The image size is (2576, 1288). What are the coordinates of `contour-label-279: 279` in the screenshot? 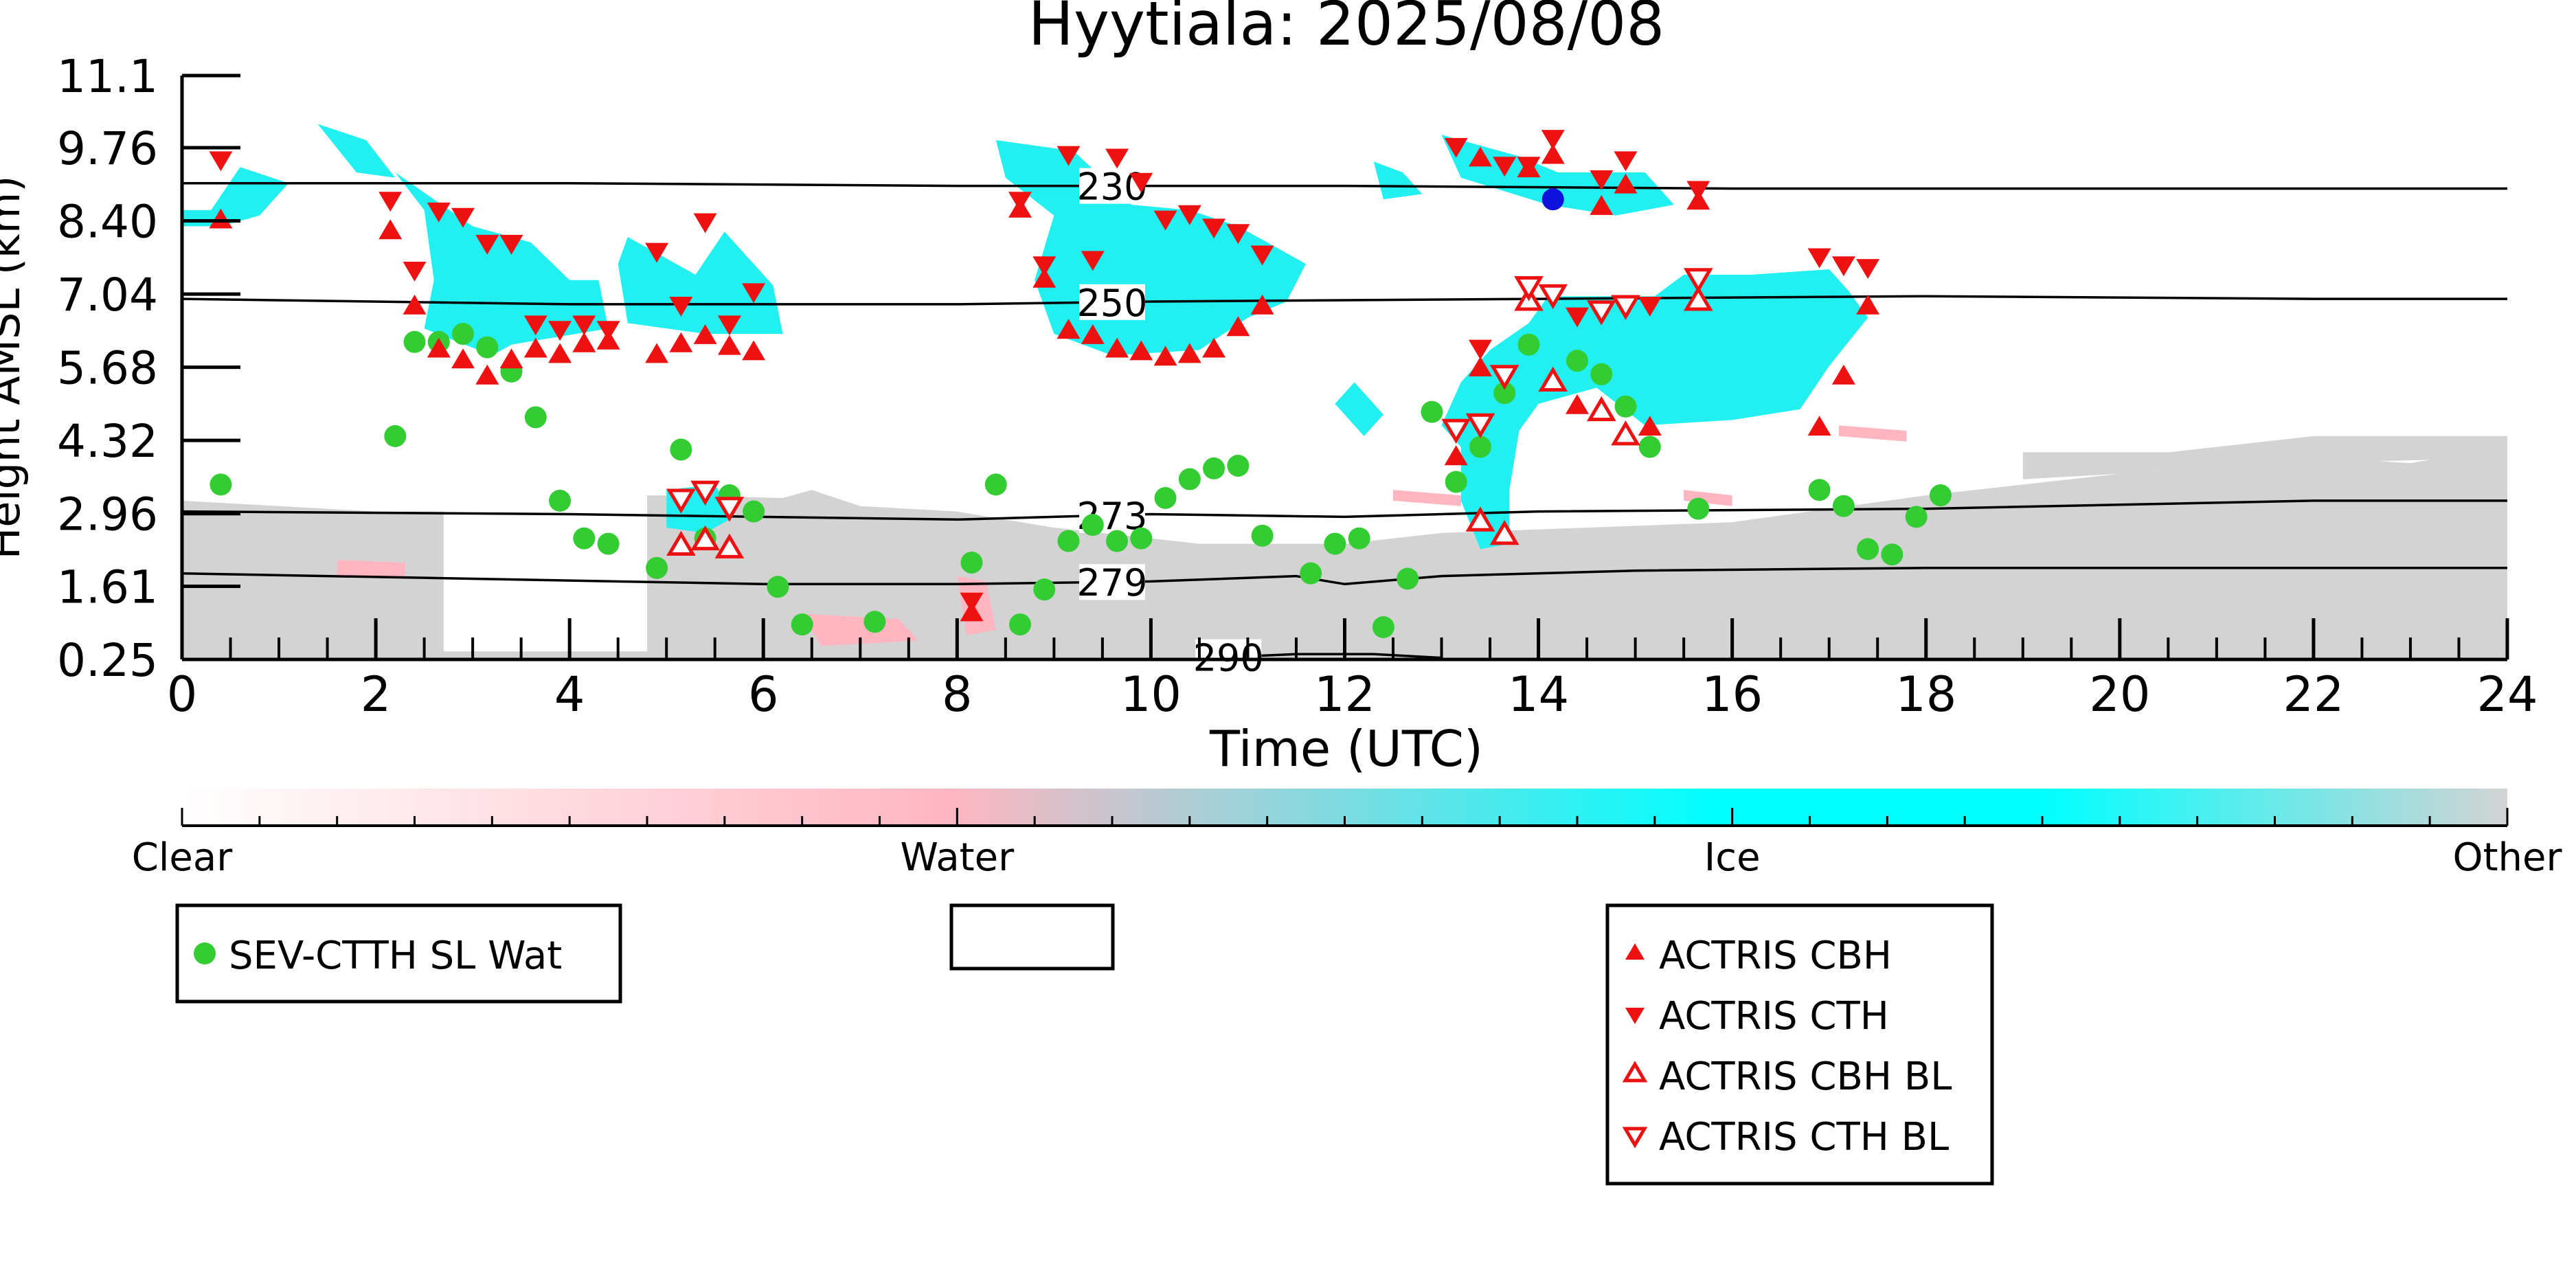 It's located at (1111, 583).